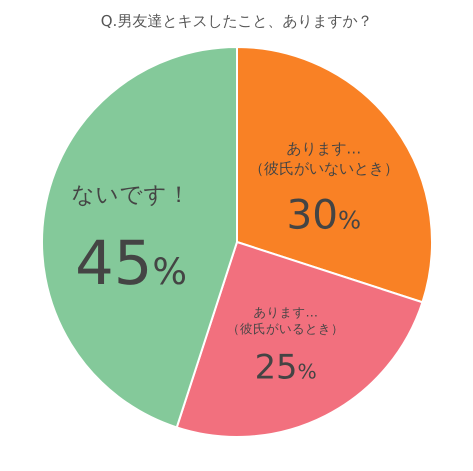 This screenshot has width=473, height=471. What do you see at coordinates (131, 264) in the screenshot?
I see `data-label: 45%` at bounding box center [131, 264].